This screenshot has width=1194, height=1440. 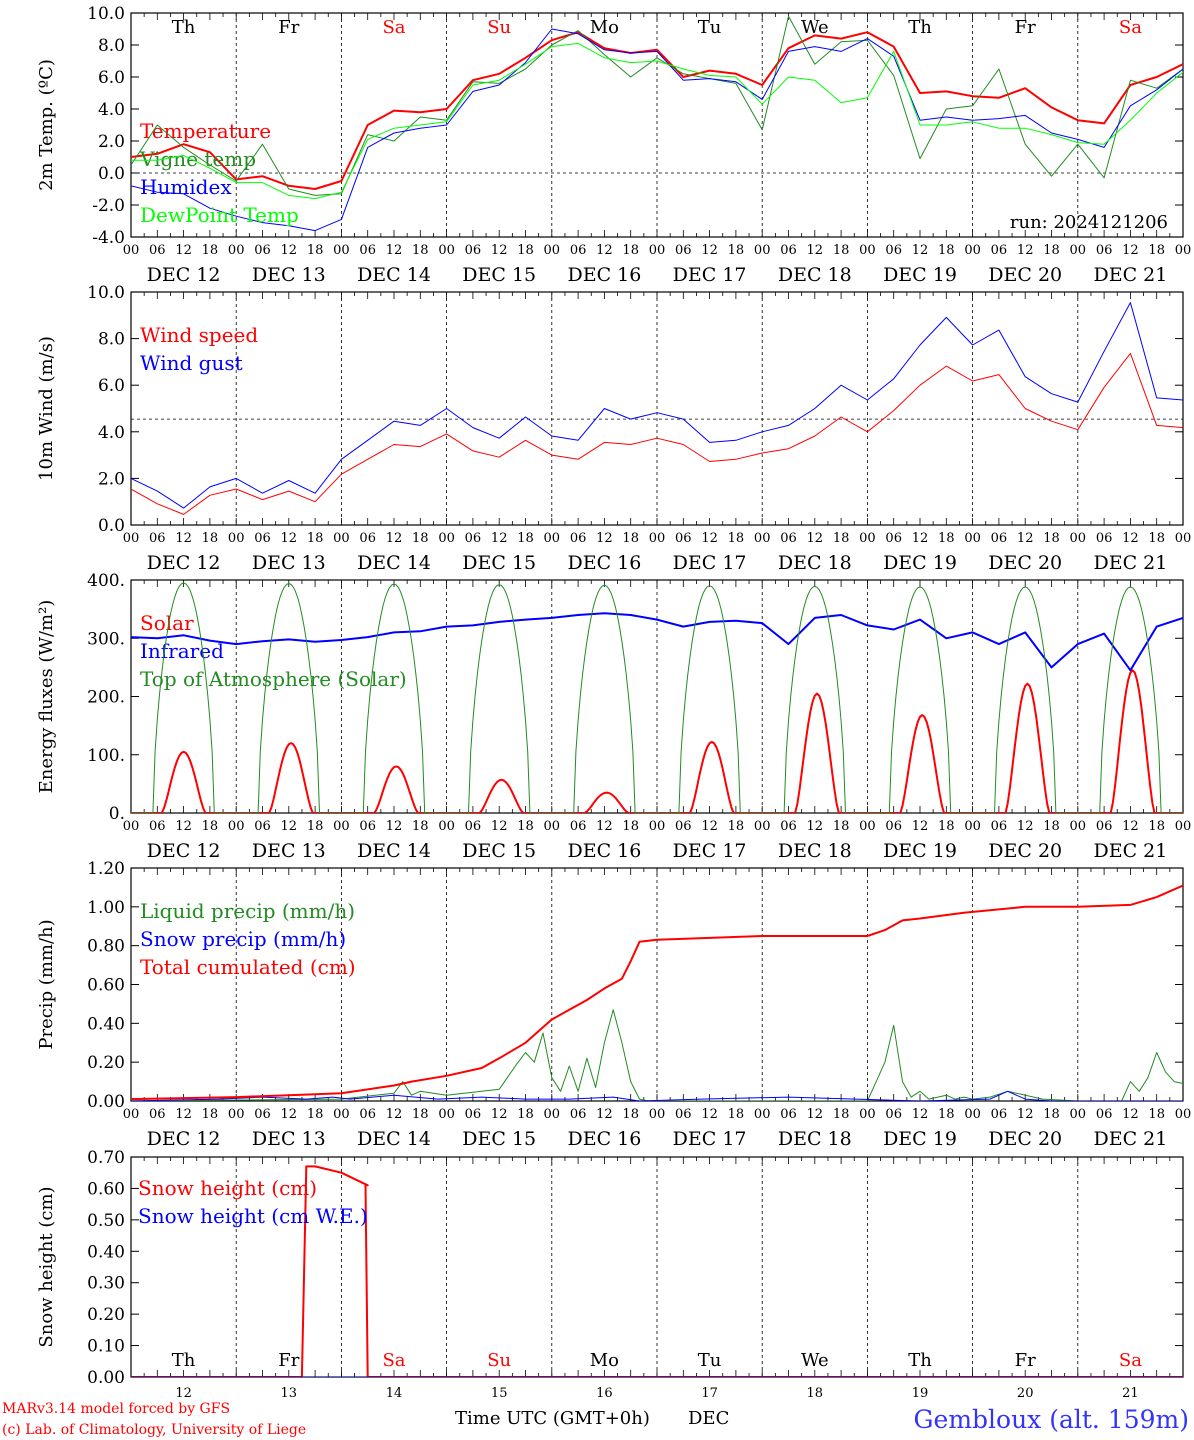 I want to click on y-axis-label: Precip (mm/h), so click(x=46, y=984).